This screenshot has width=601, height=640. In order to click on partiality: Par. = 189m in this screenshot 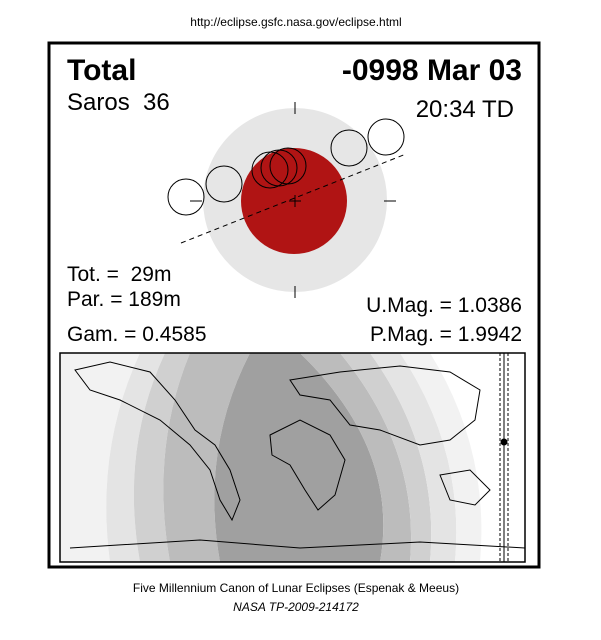, I will do `click(124, 299)`.